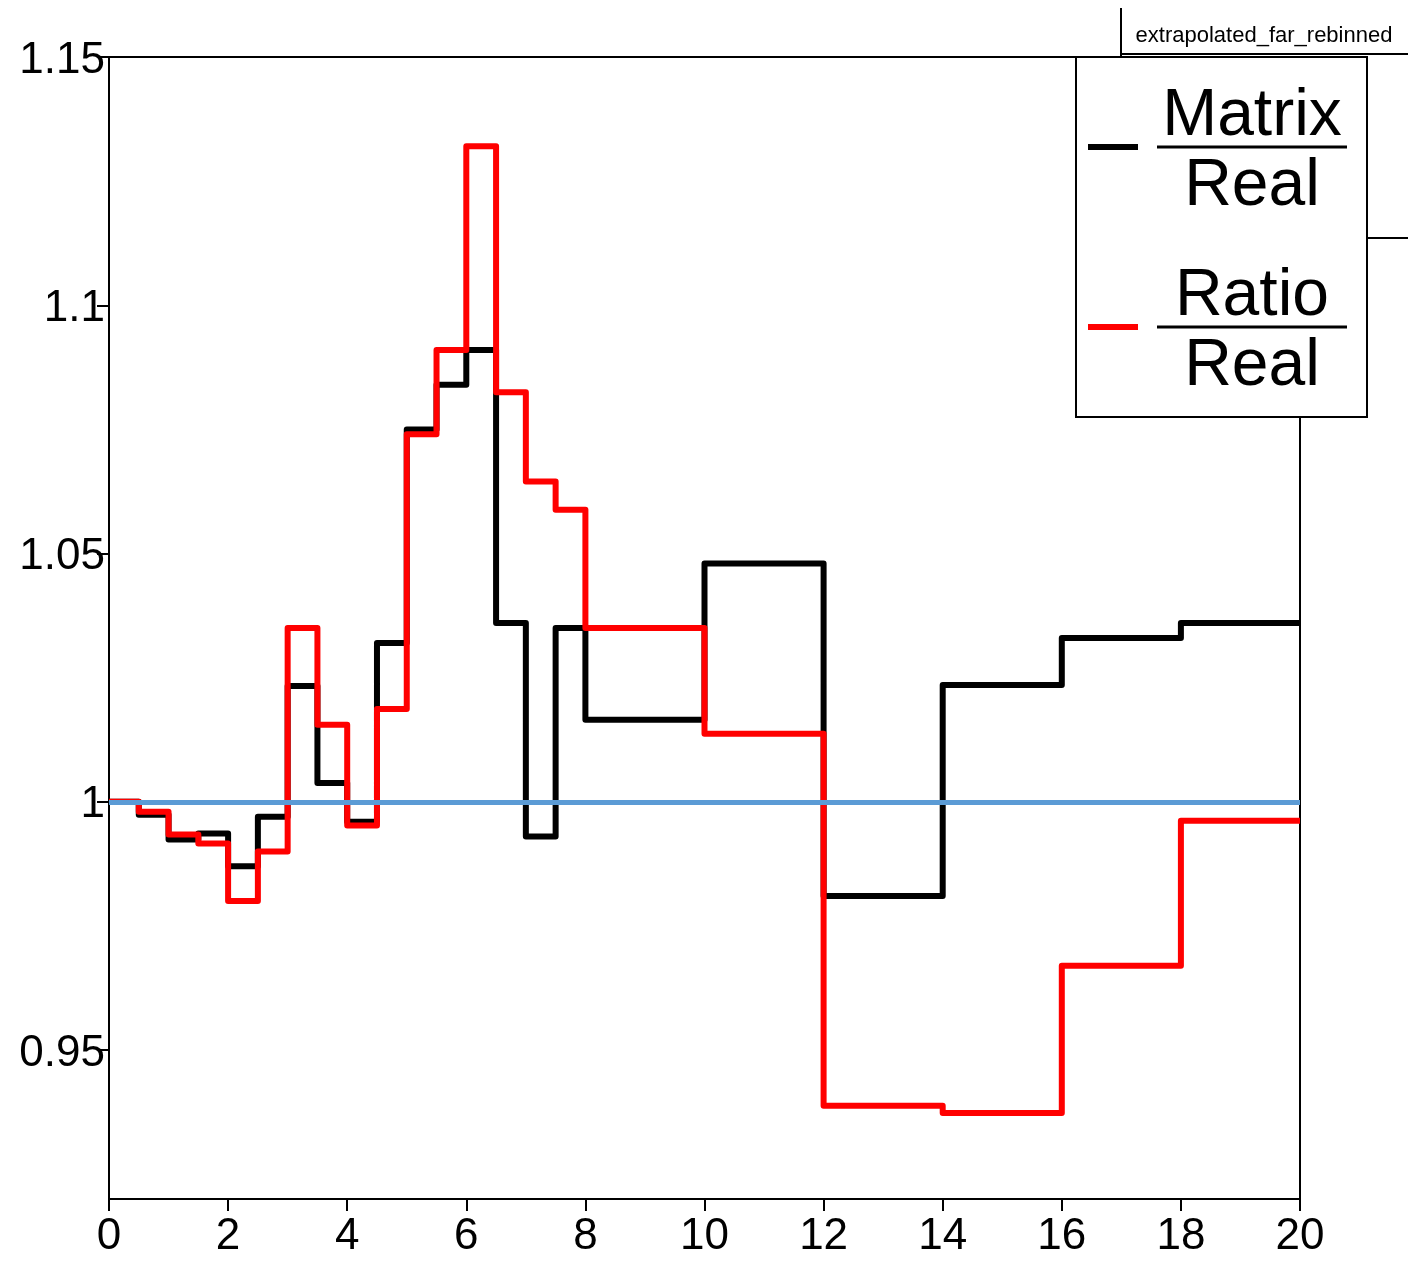 The height and width of the screenshot is (1263, 1416). Describe the element at coordinates (943, 1233) in the screenshot. I see `x-tick-label: 14` at that location.